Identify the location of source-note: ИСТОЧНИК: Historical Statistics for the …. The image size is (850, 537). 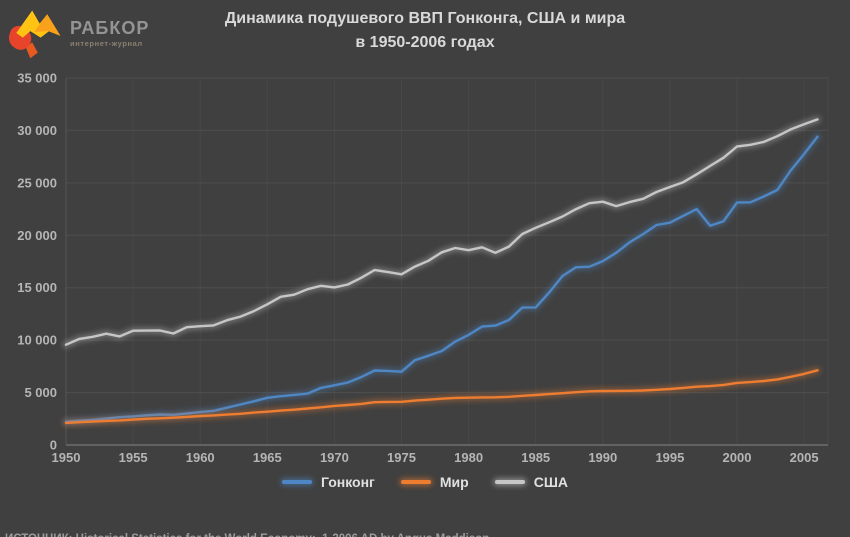
(247, 534).